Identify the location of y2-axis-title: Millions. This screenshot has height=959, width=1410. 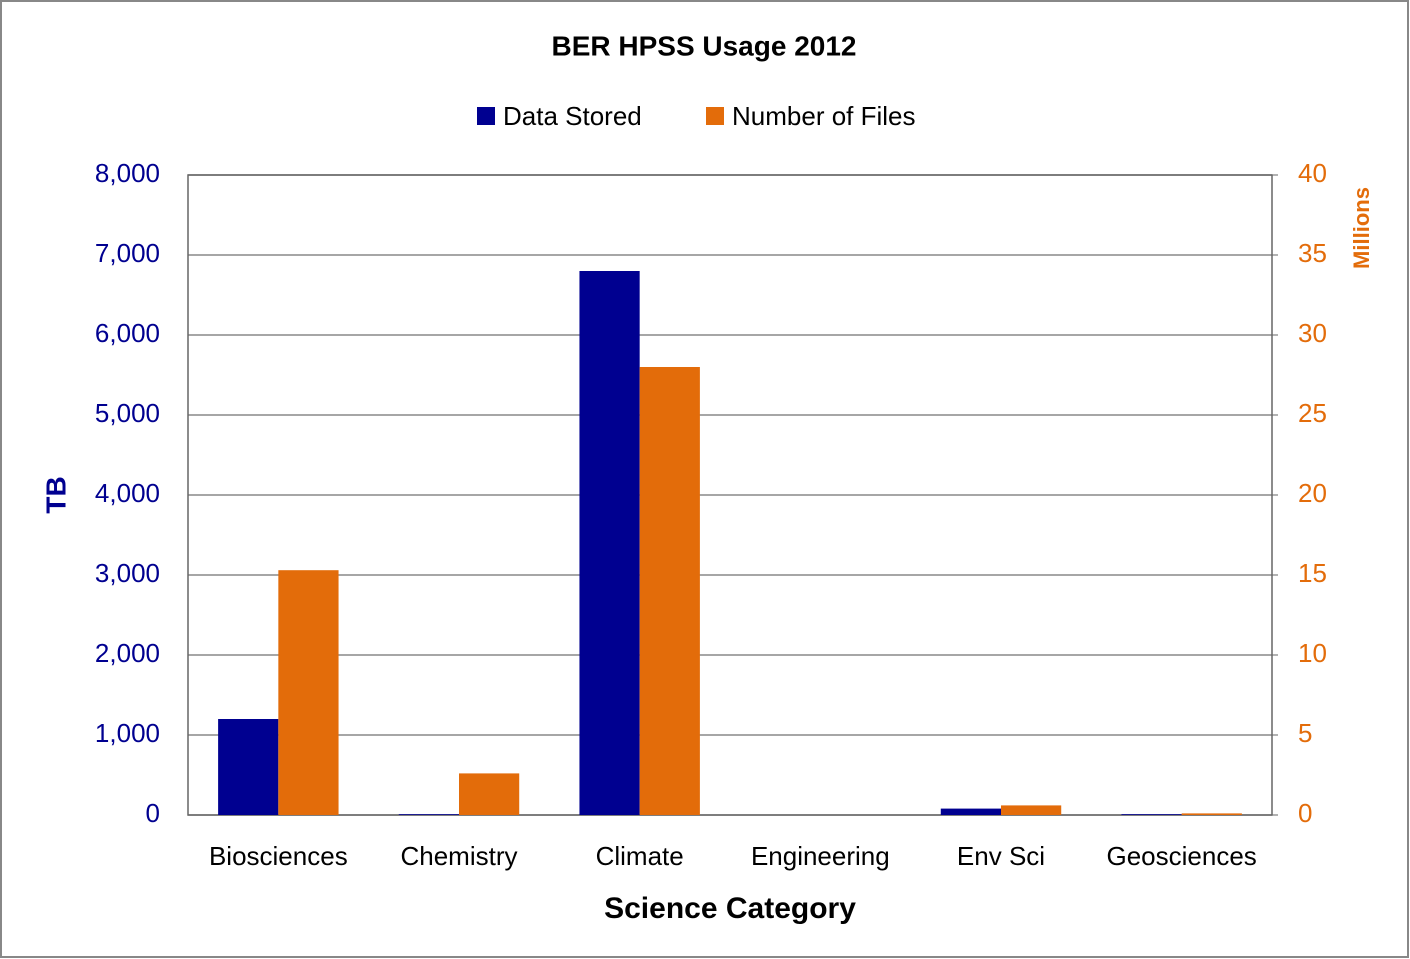
(1361, 228).